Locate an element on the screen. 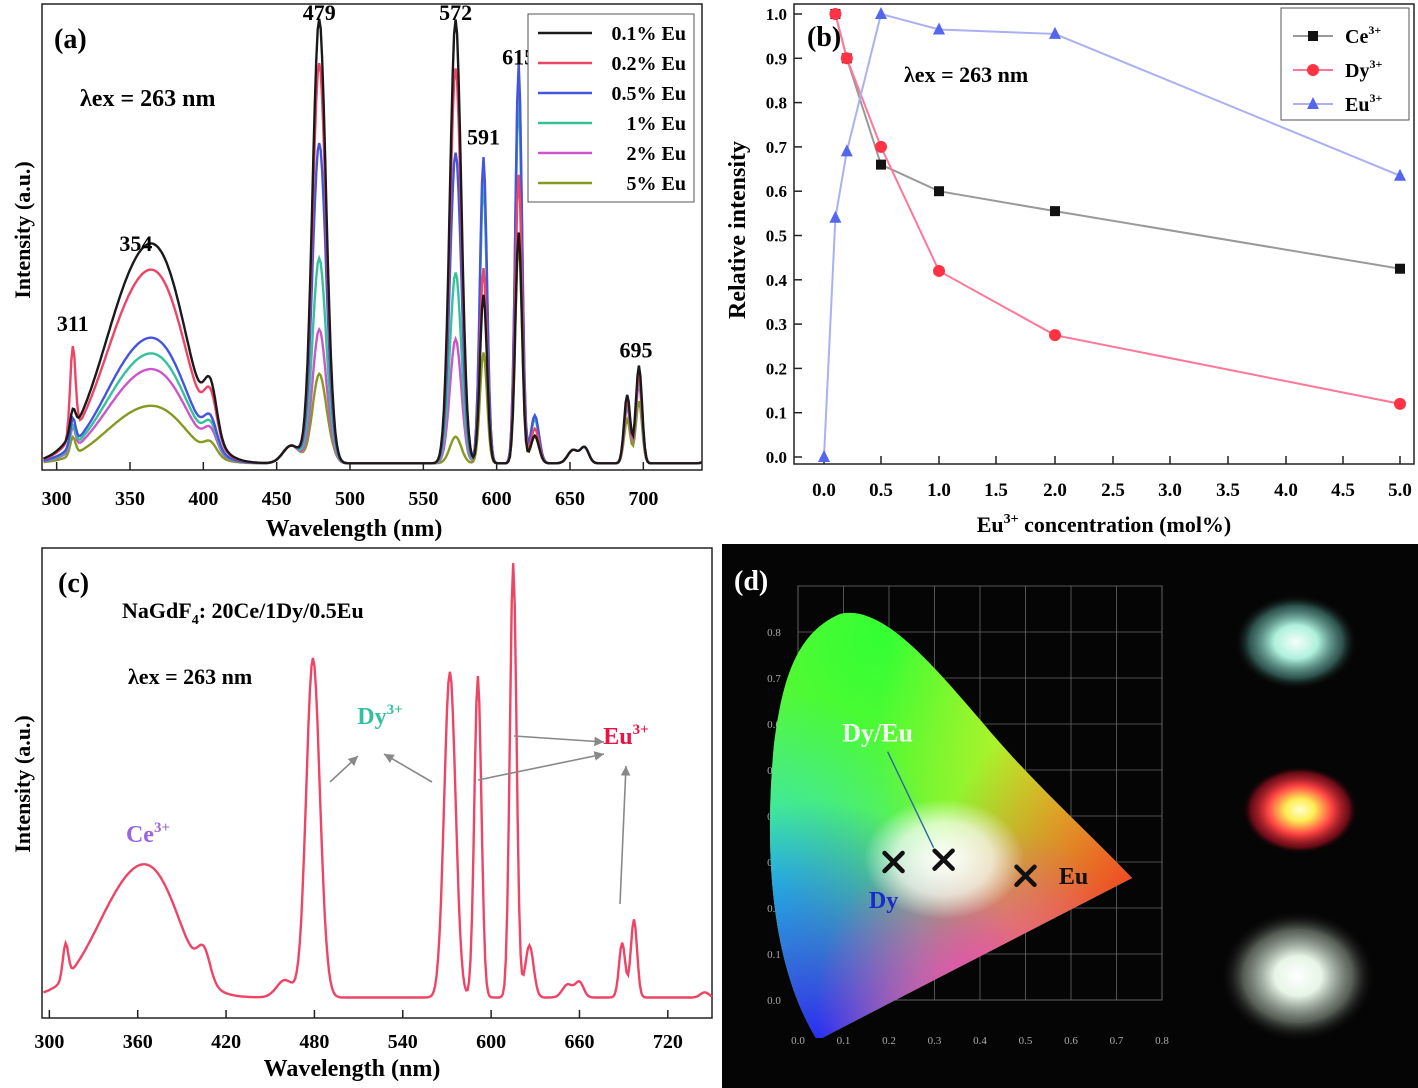  y-tick-label: 0.1 is located at coordinates (774, 955).